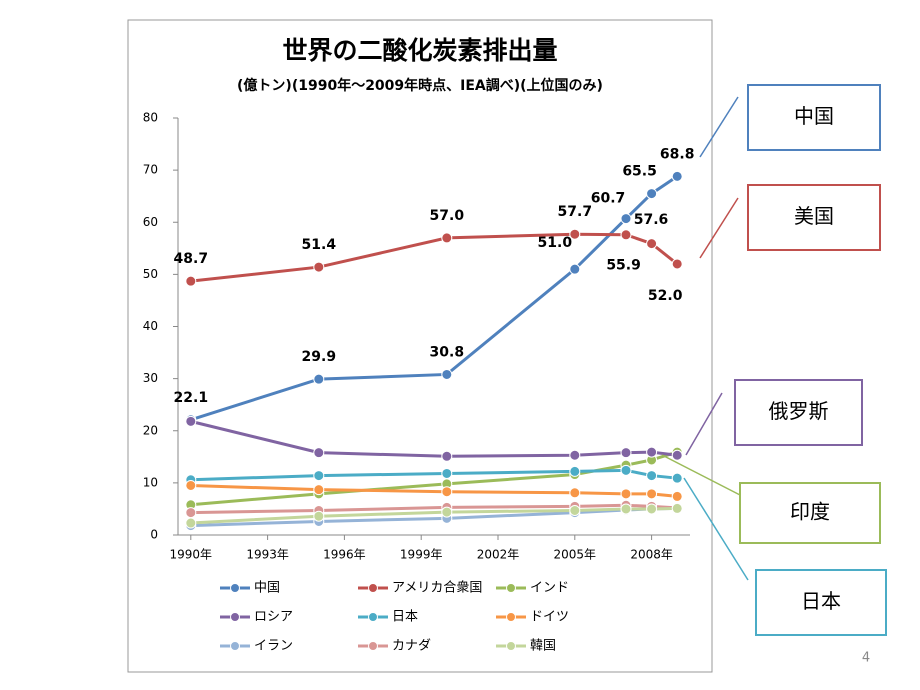  Describe the element at coordinates (405, 617) in the screenshot. I see `legend-label: 日本` at that location.